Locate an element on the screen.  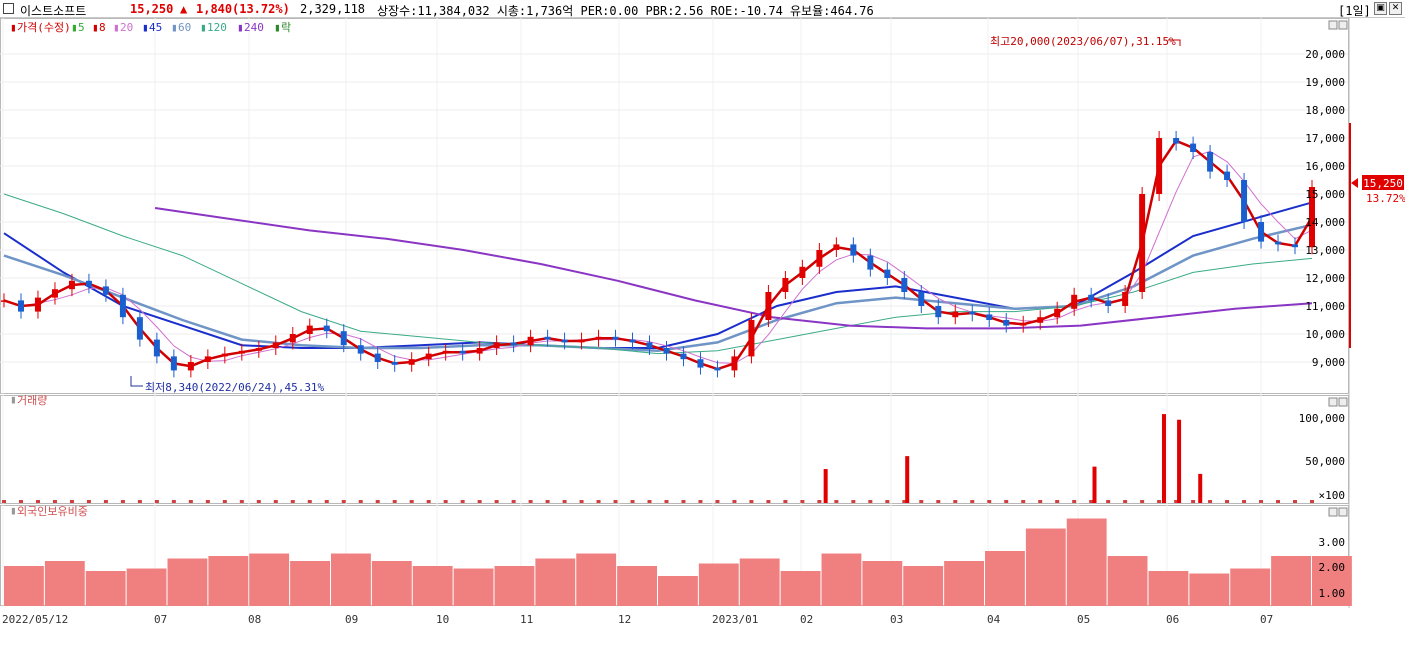
volume-tick-2: 50,000 is located at coordinates (1325, 461).